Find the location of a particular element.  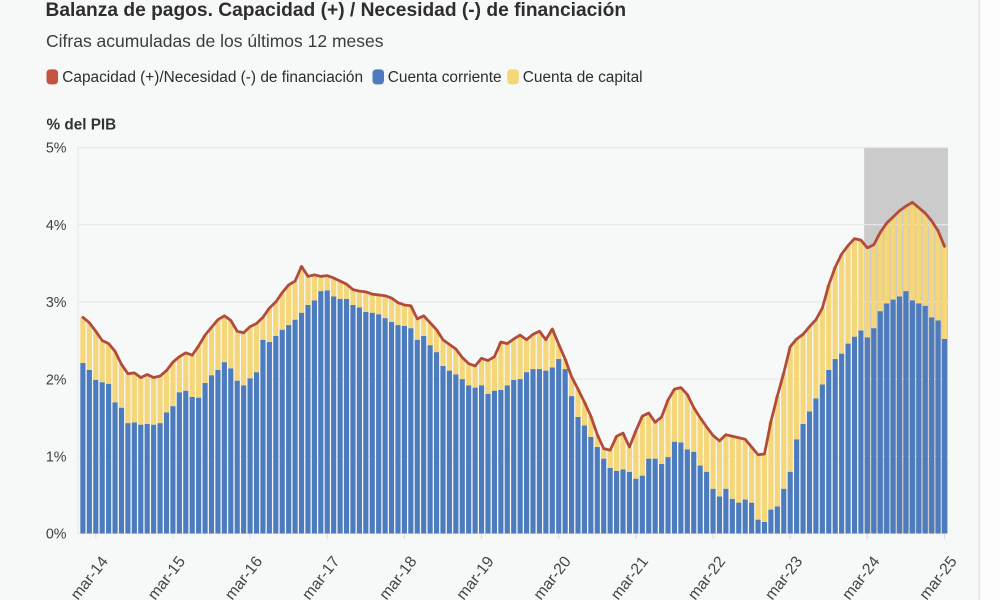

svg-text: Cuenta de capital is located at coordinates (583, 77).